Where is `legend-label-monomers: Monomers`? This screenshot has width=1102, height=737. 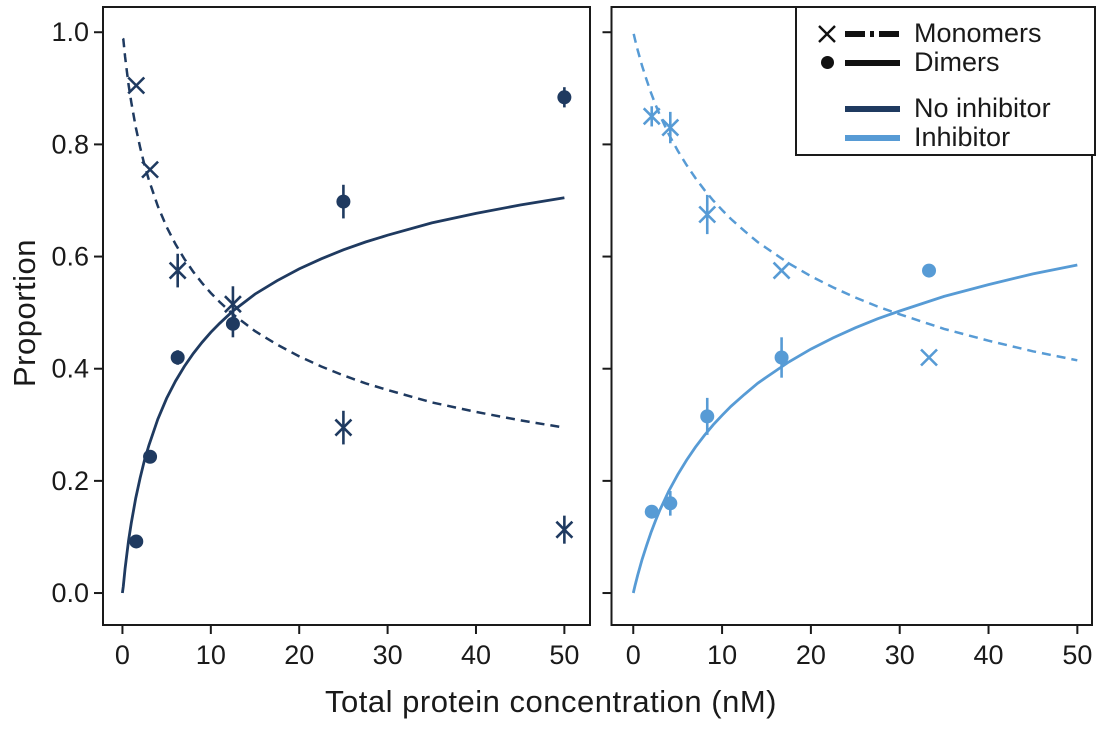
legend-label-monomers: Monomers is located at coordinates (978, 33).